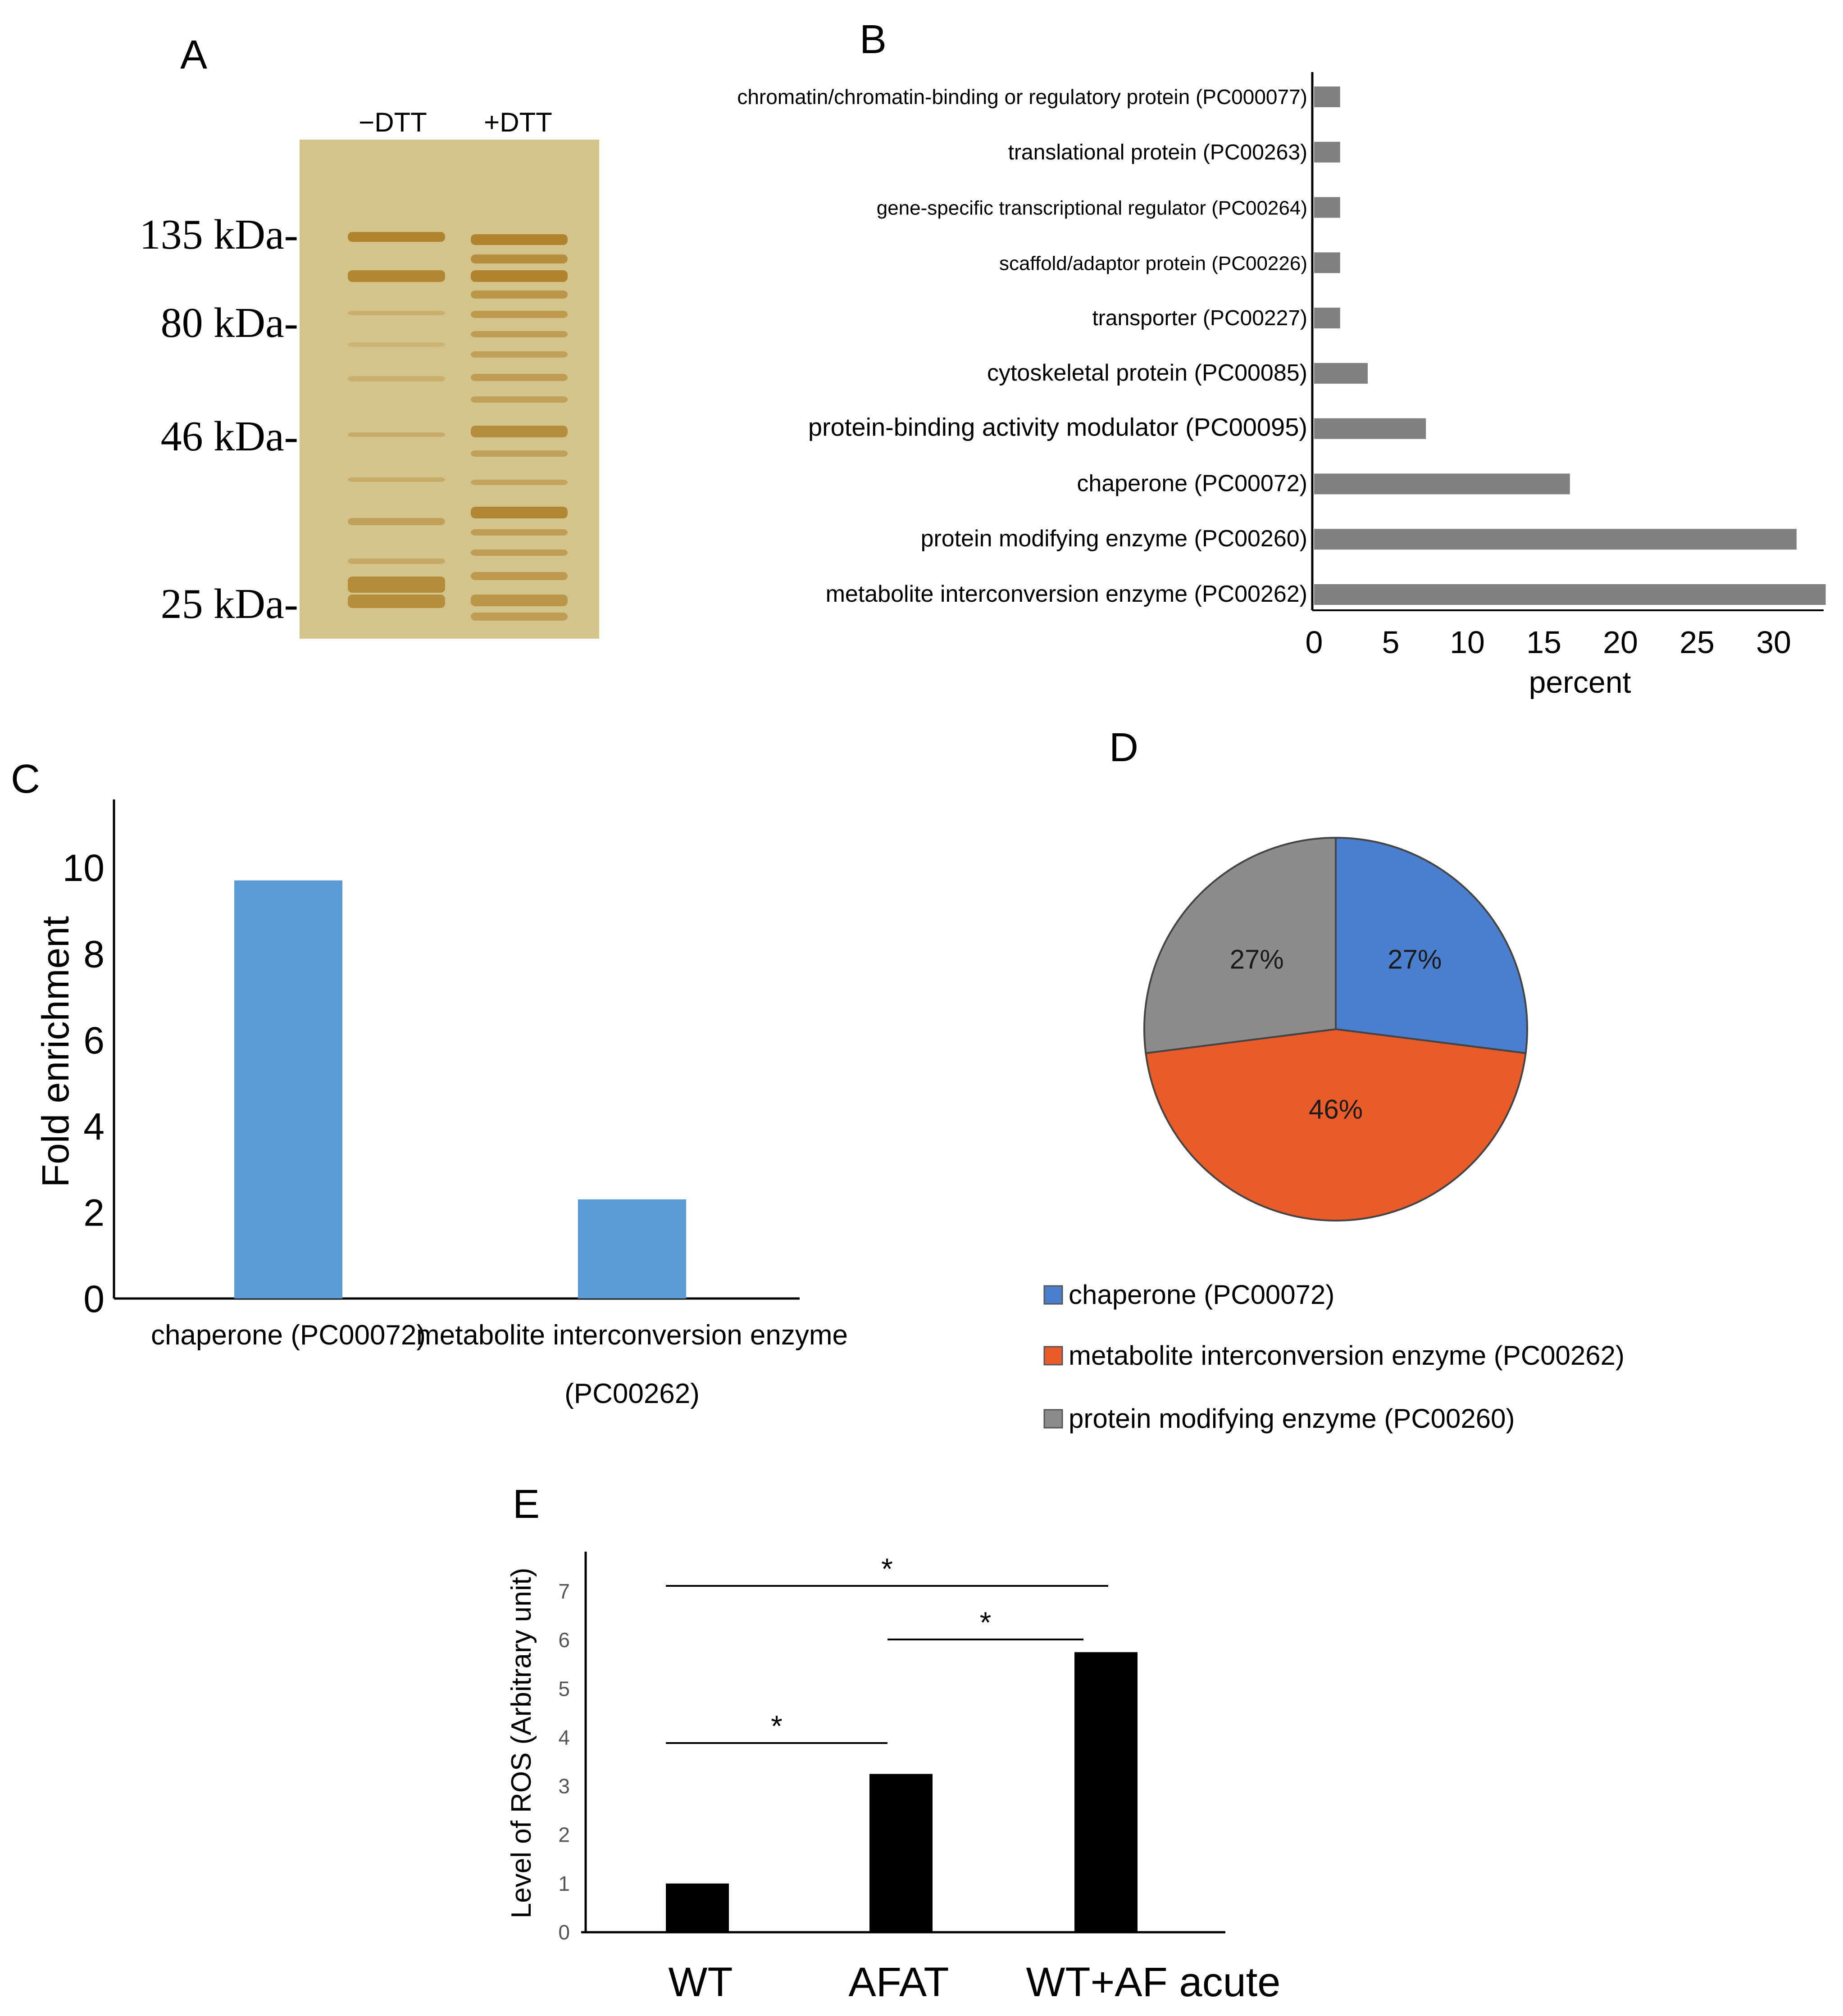 Image resolution: width=1843 pixels, height=2016 pixels. I want to click on e-y-tick-label: 7, so click(564, 1592).